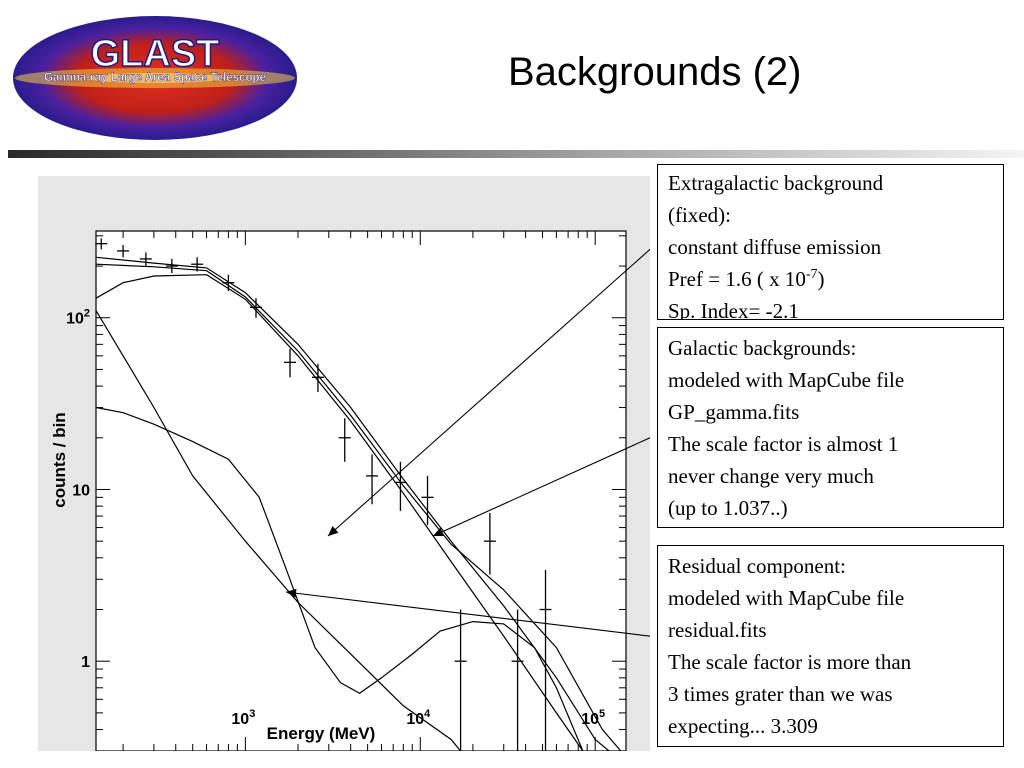 The width and height of the screenshot is (1024, 768). Describe the element at coordinates (776, 183) in the screenshot. I see `extragalactic-line-1: Extragalactic background` at that location.